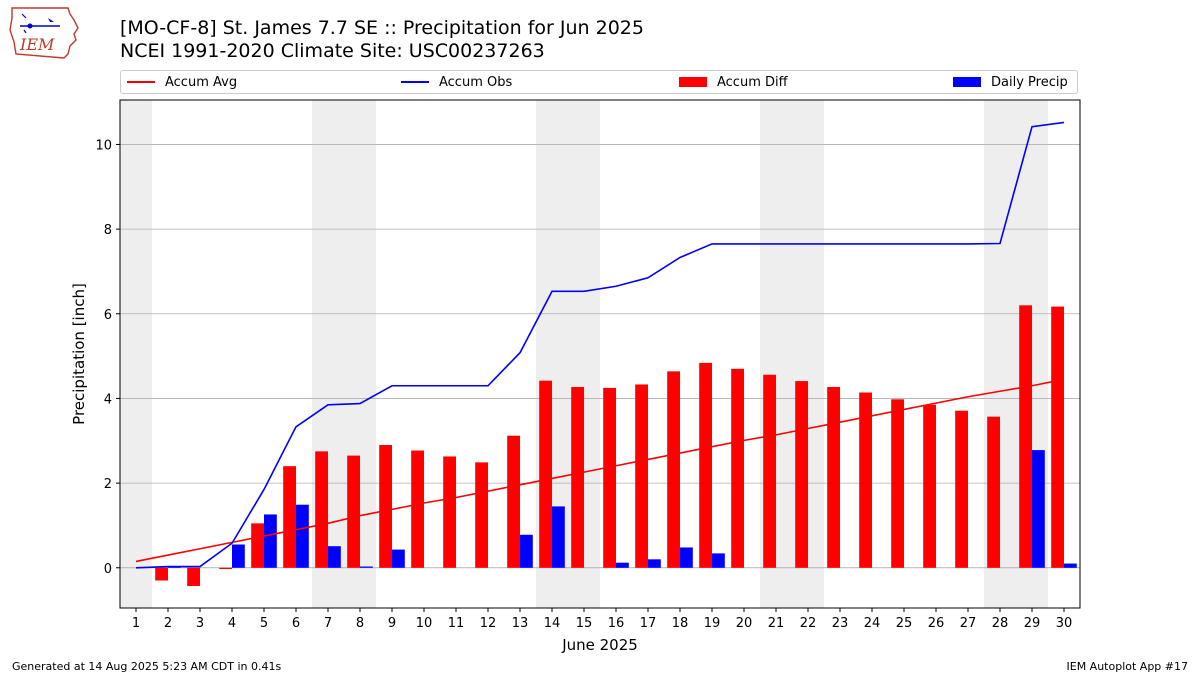  Describe the element at coordinates (1064, 623) in the screenshot. I see `x-tick-label: 30` at that location.